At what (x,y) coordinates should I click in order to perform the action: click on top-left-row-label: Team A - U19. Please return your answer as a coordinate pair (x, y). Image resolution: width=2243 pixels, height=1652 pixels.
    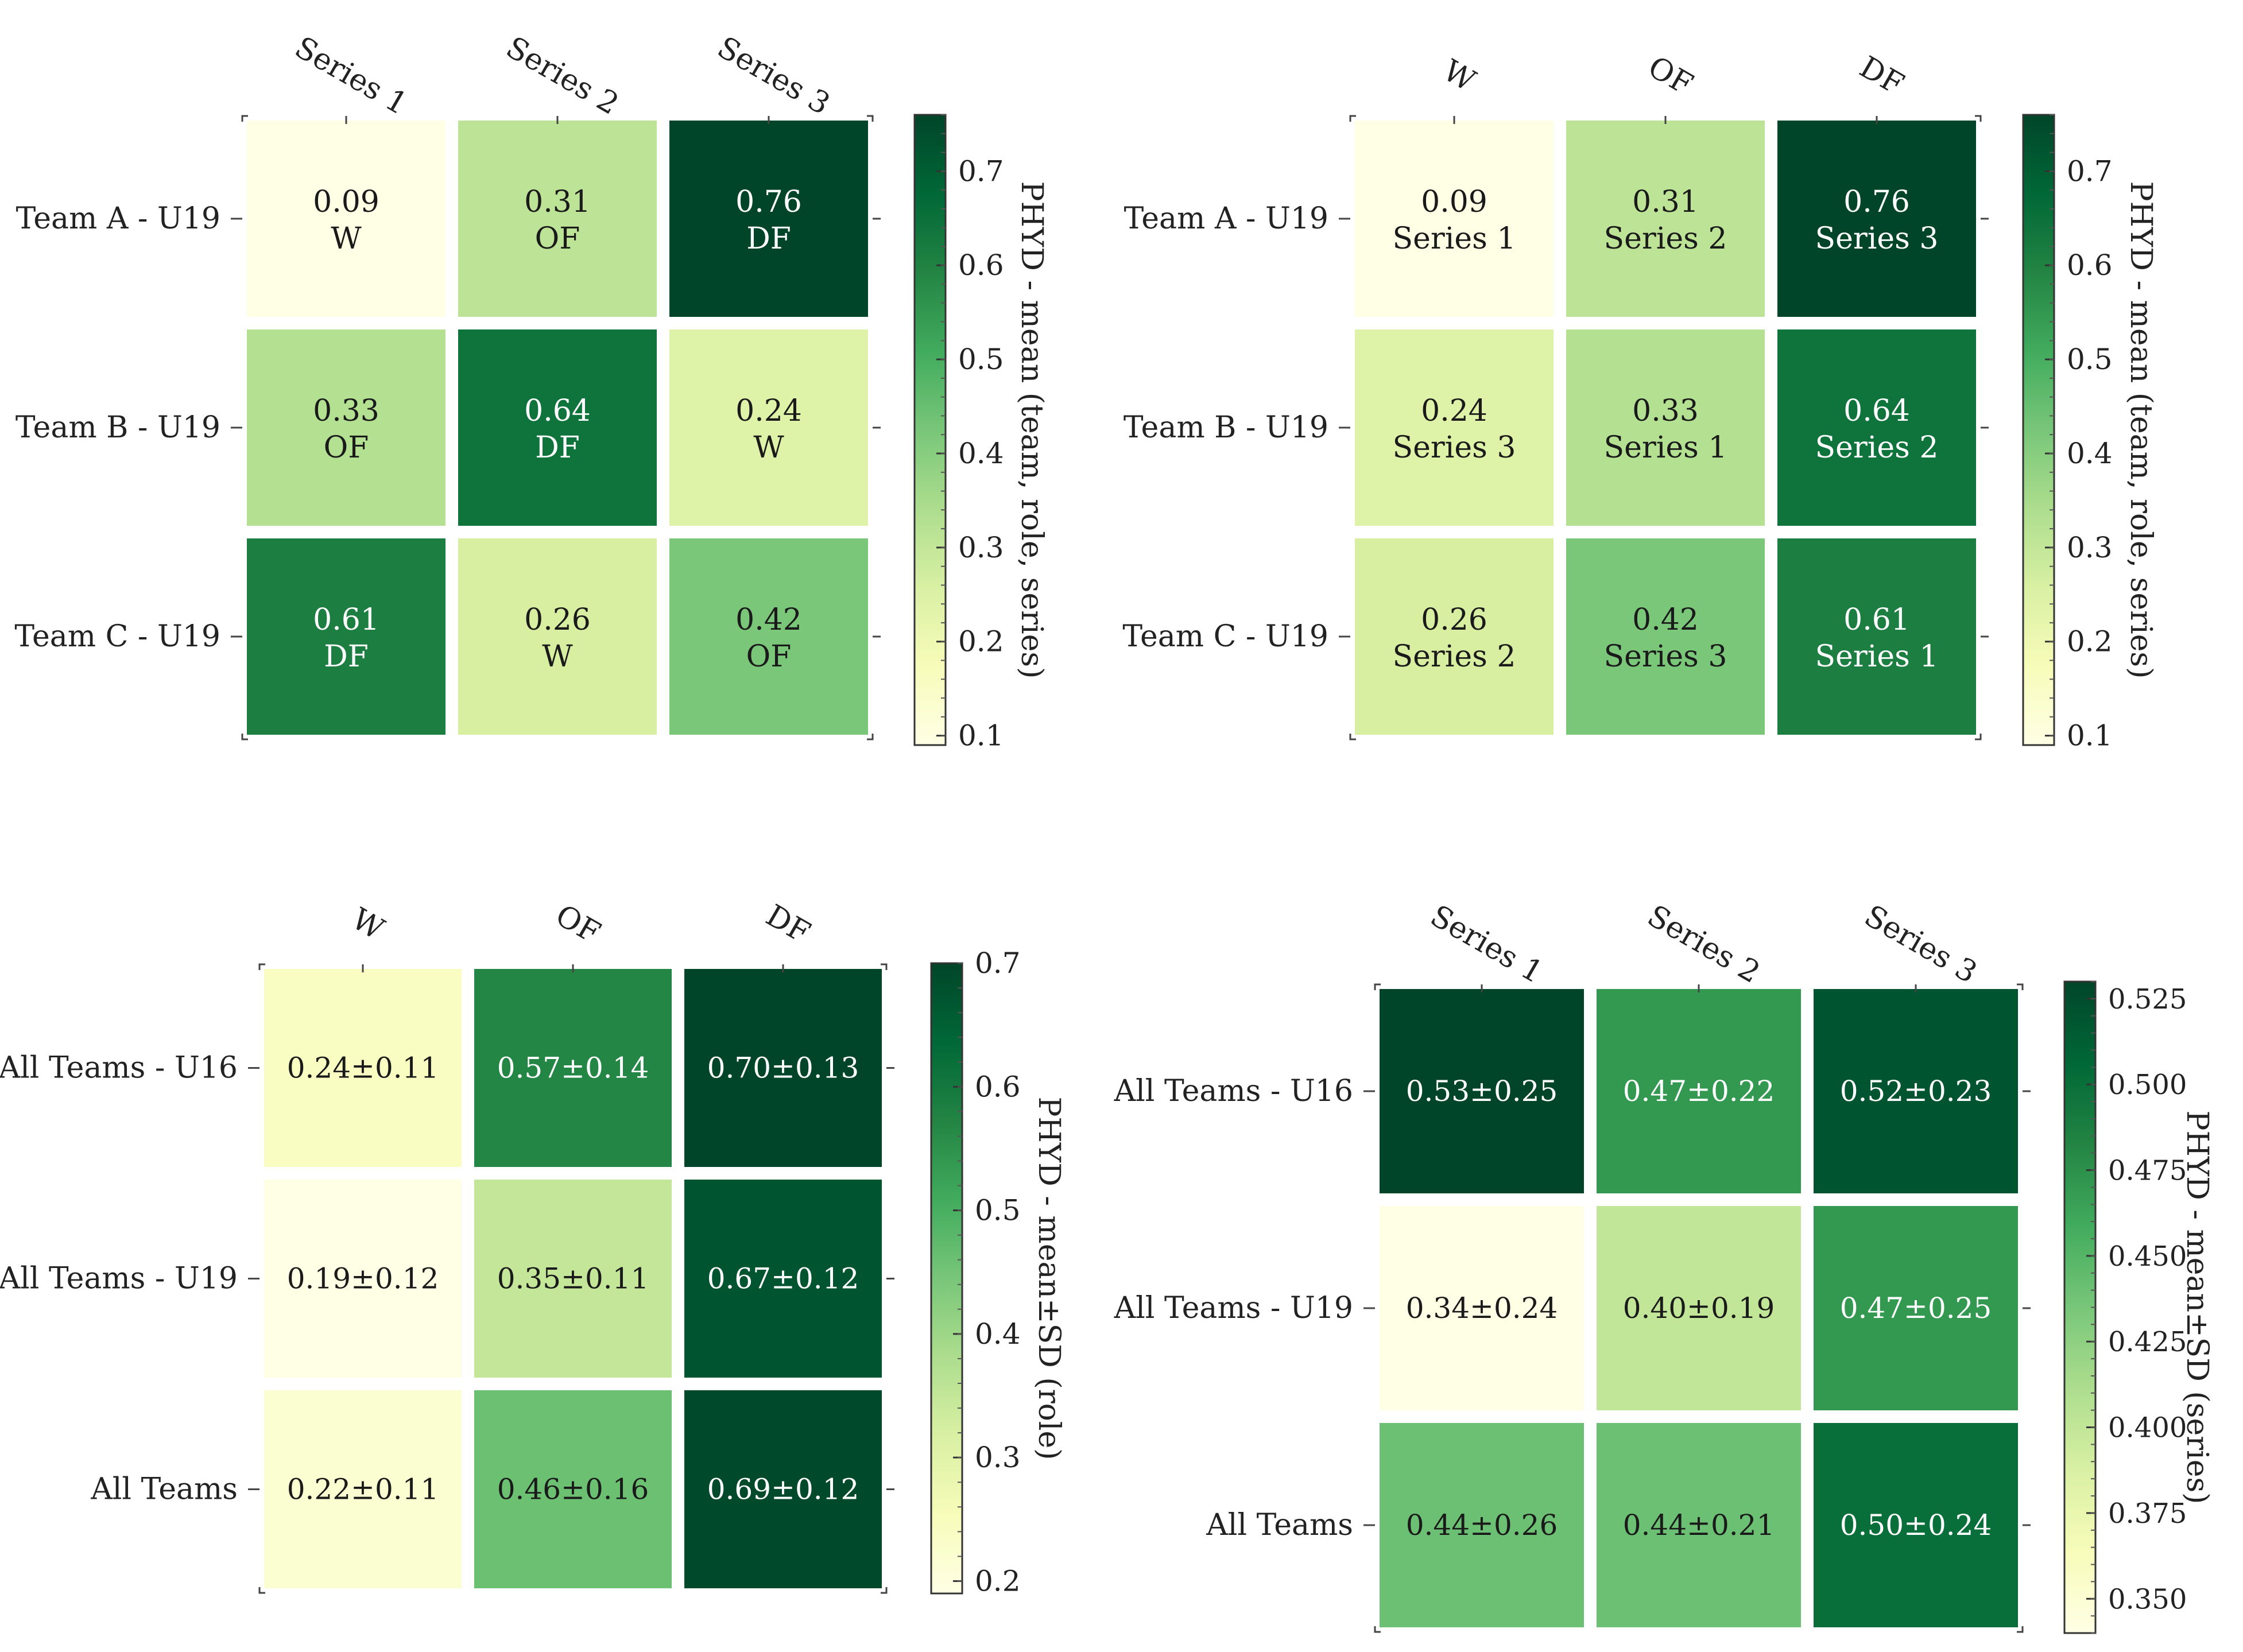
    Looking at the image, I should click on (118, 218).